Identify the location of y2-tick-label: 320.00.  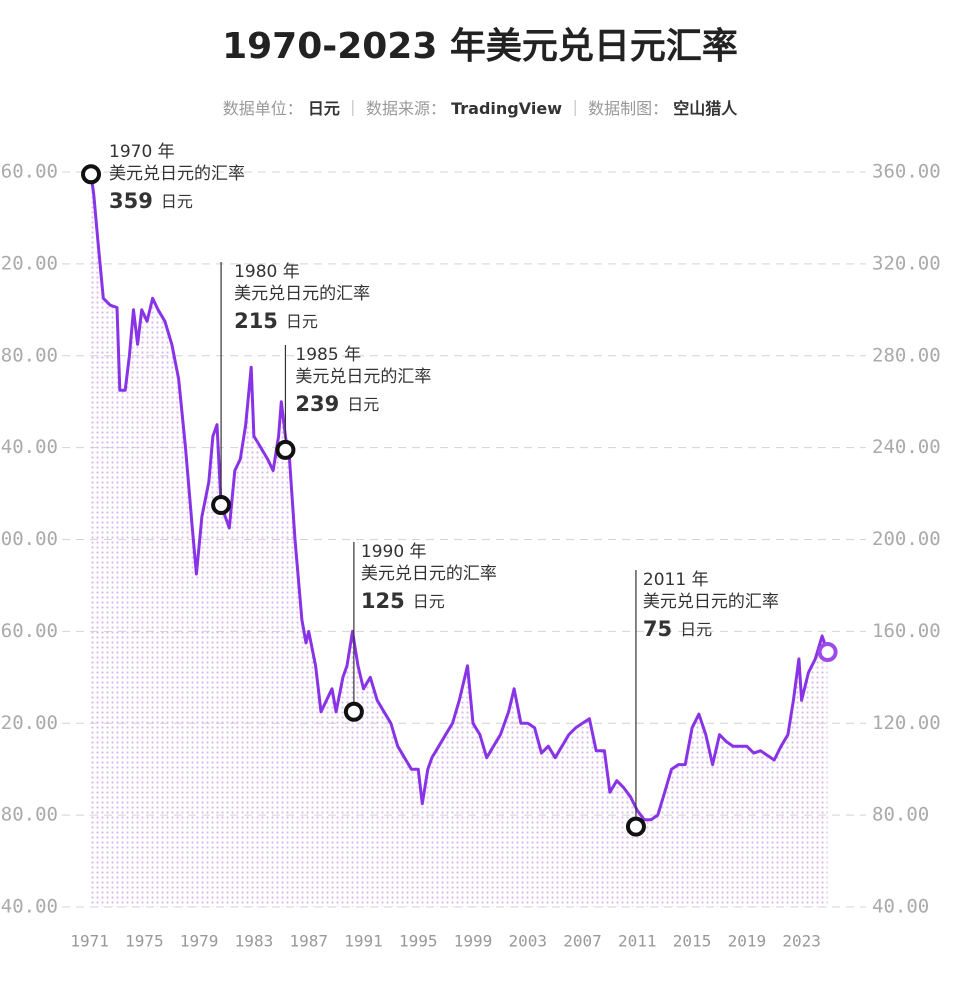
(906, 263).